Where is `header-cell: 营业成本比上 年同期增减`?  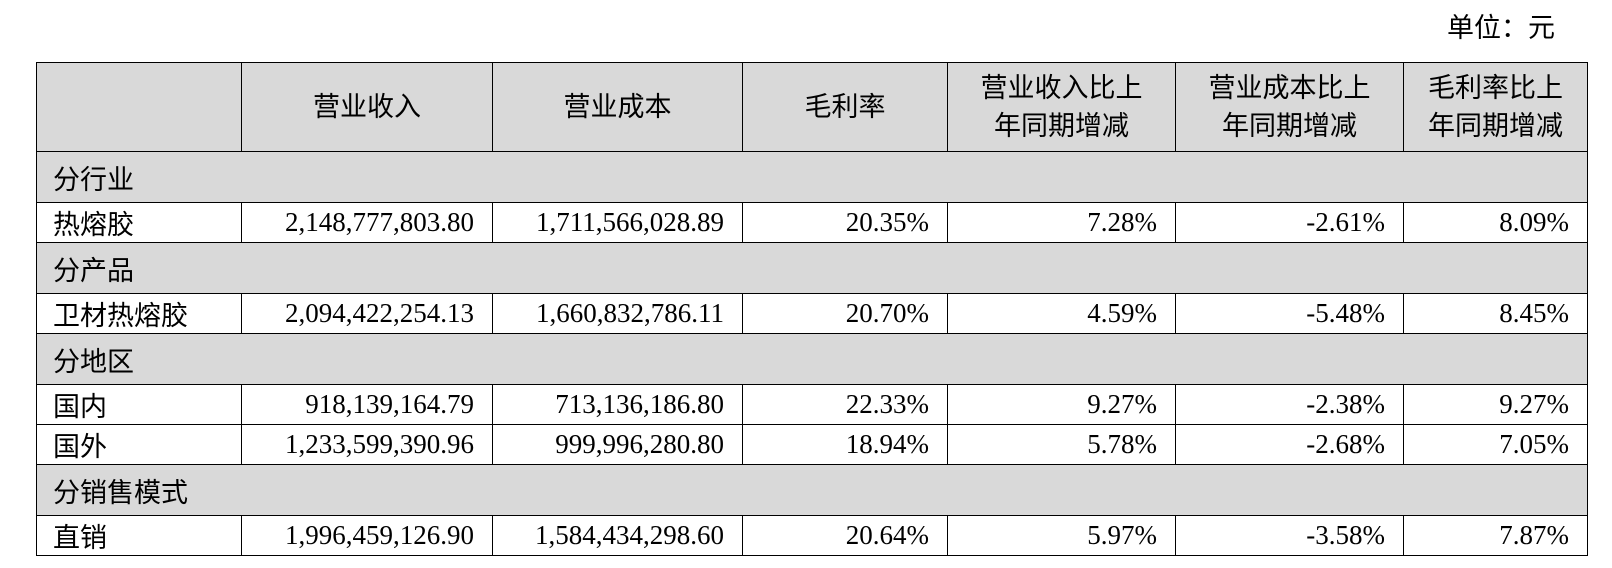 header-cell: 营业成本比上 年同期增减 is located at coordinates (1289, 107).